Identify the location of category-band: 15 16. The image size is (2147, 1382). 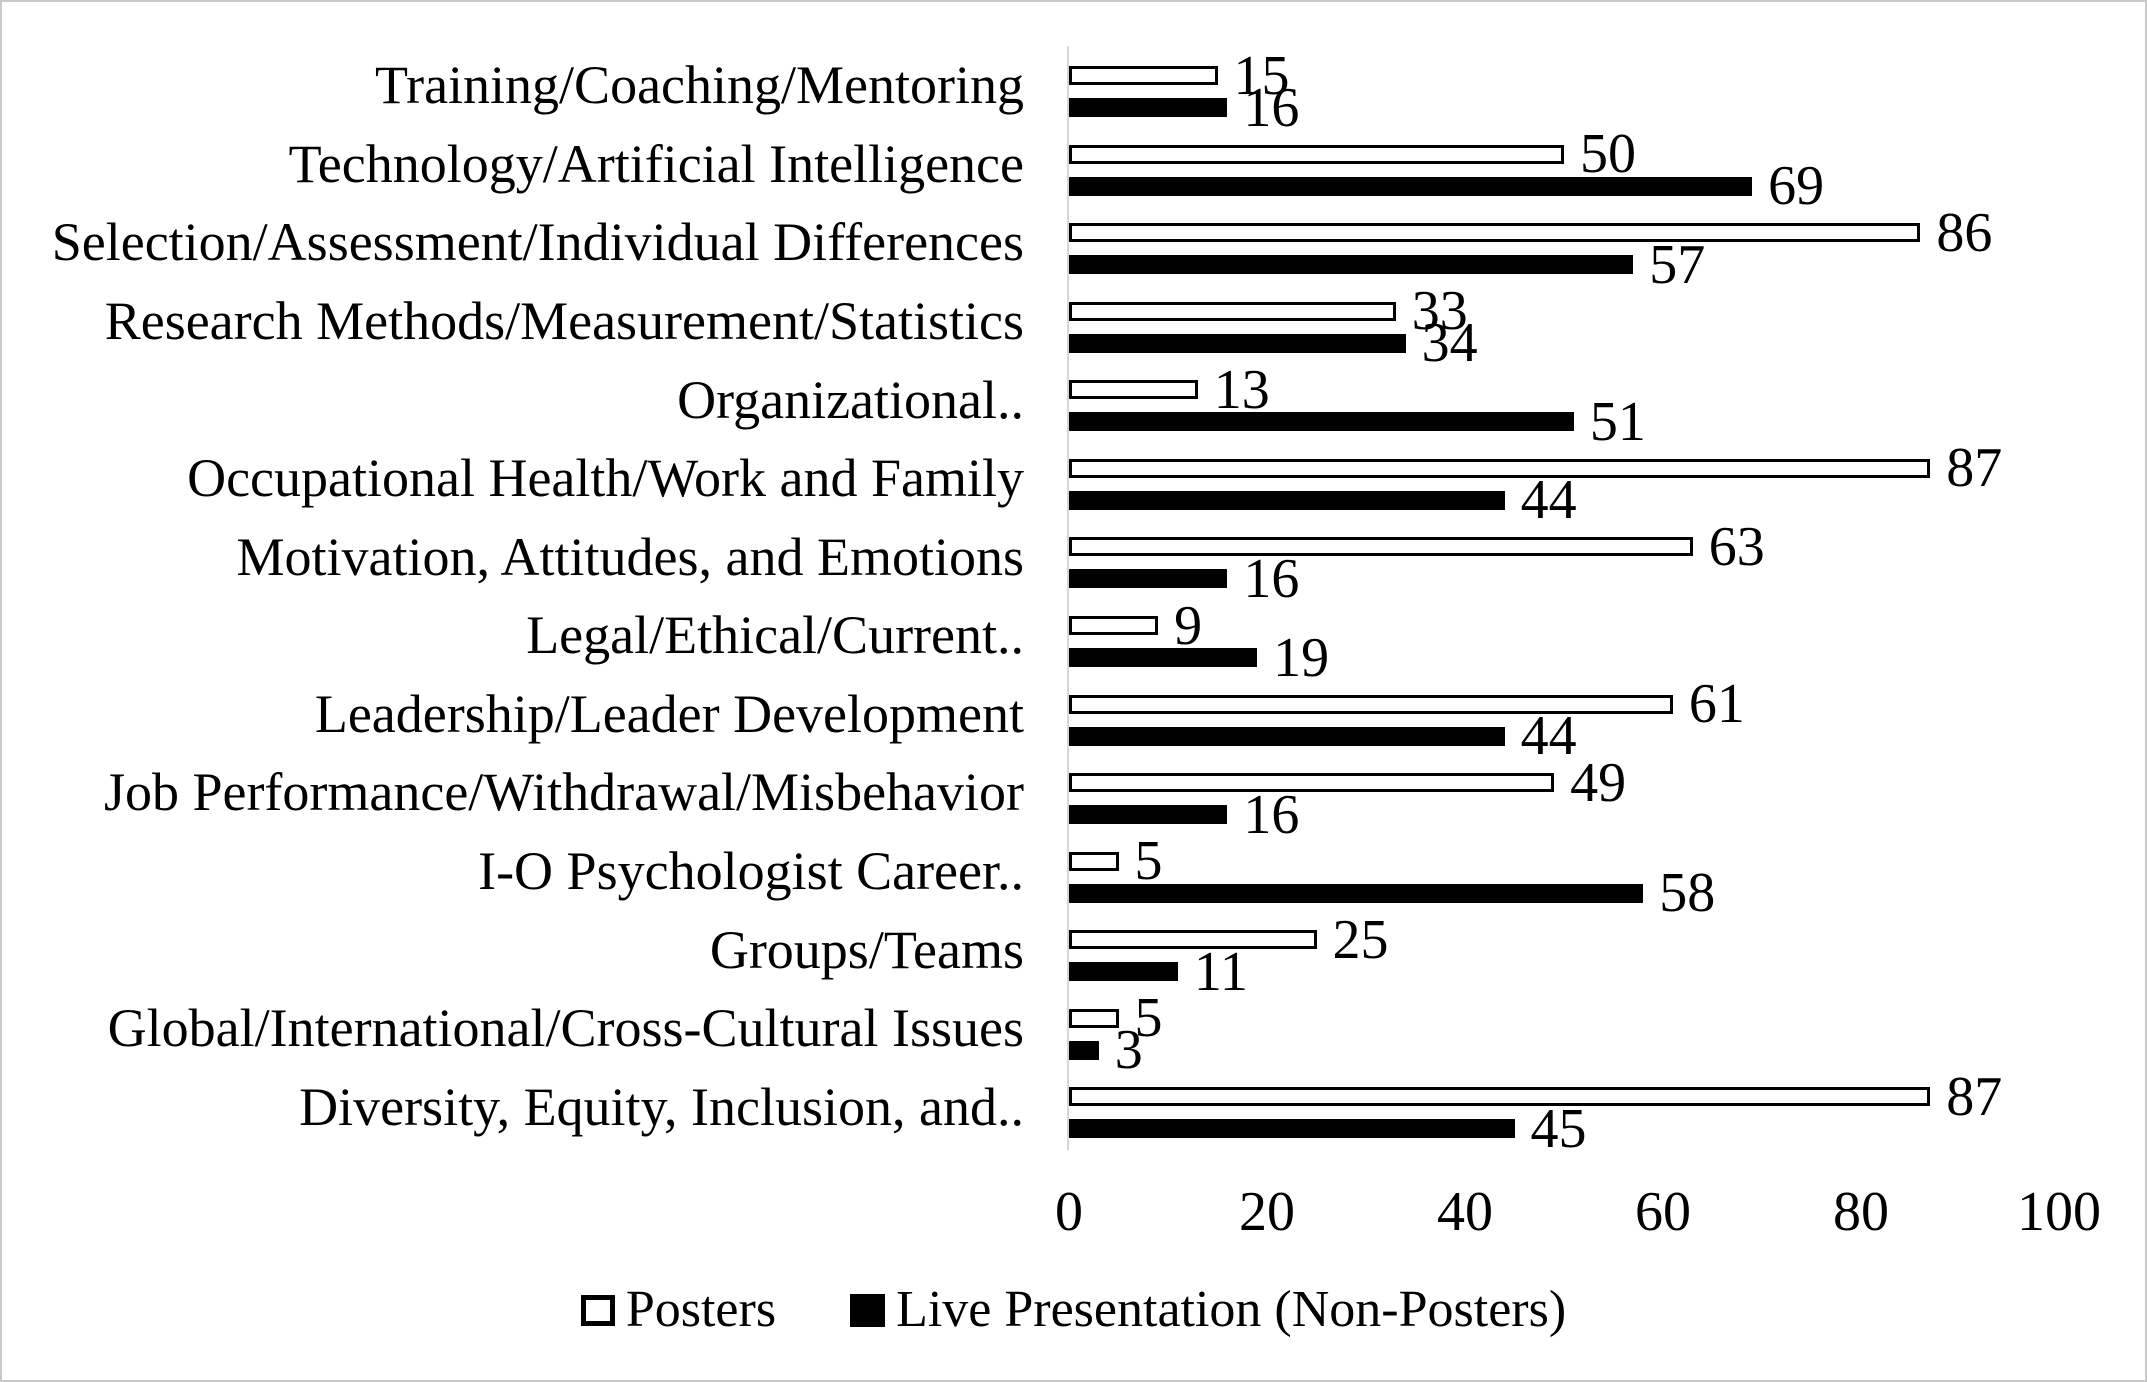
(1564, 91).